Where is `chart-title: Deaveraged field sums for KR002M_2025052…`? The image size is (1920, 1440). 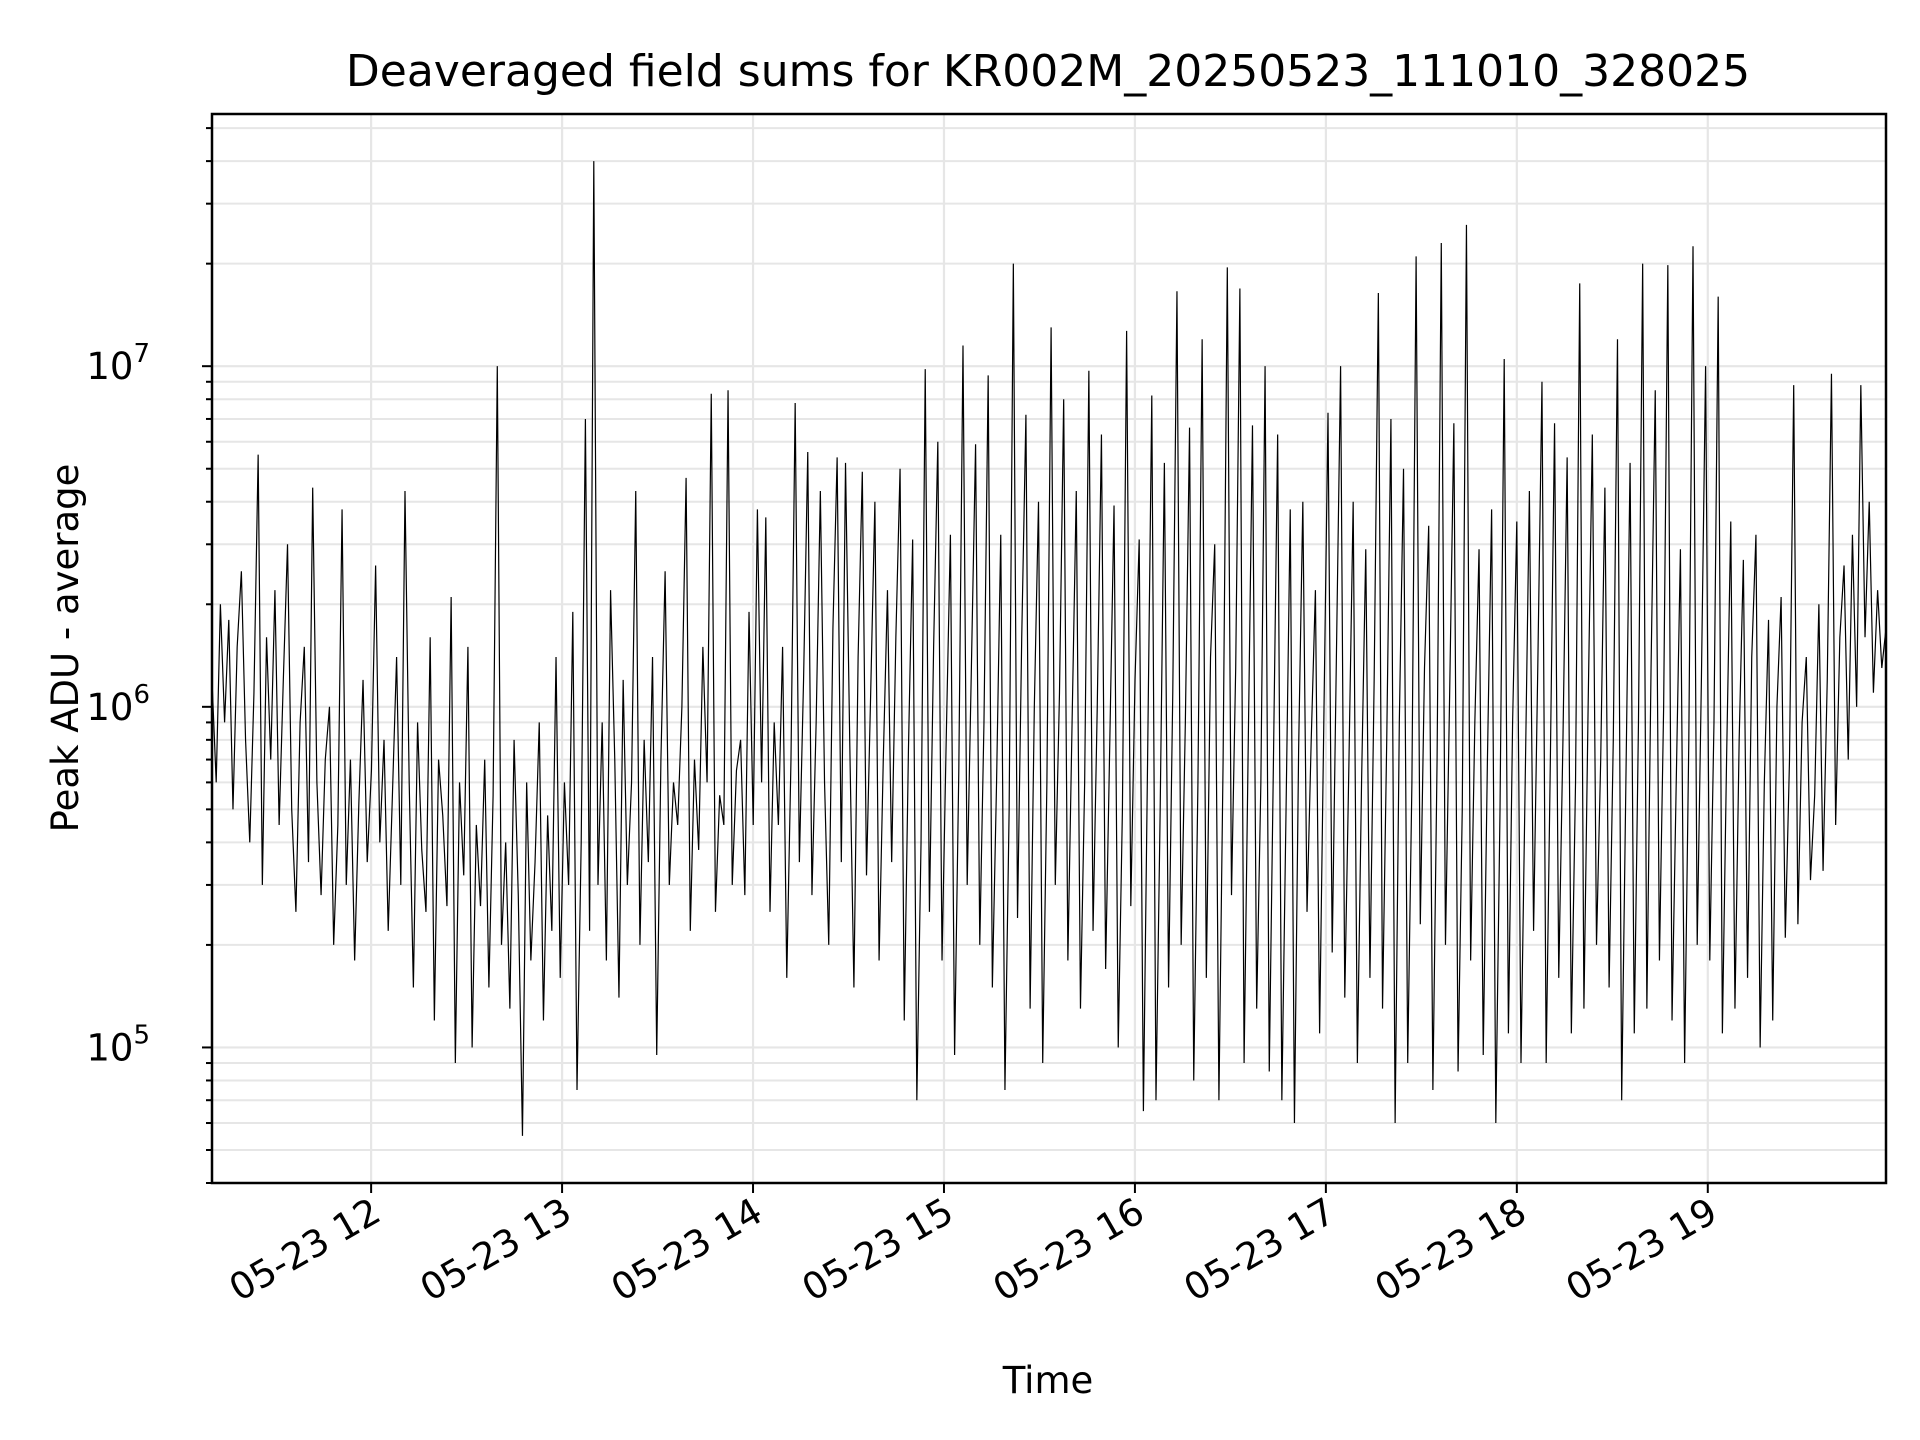 chart-title: Deaveraged field sums for KR002M_2025052… is located at coordinates (1048, 71).